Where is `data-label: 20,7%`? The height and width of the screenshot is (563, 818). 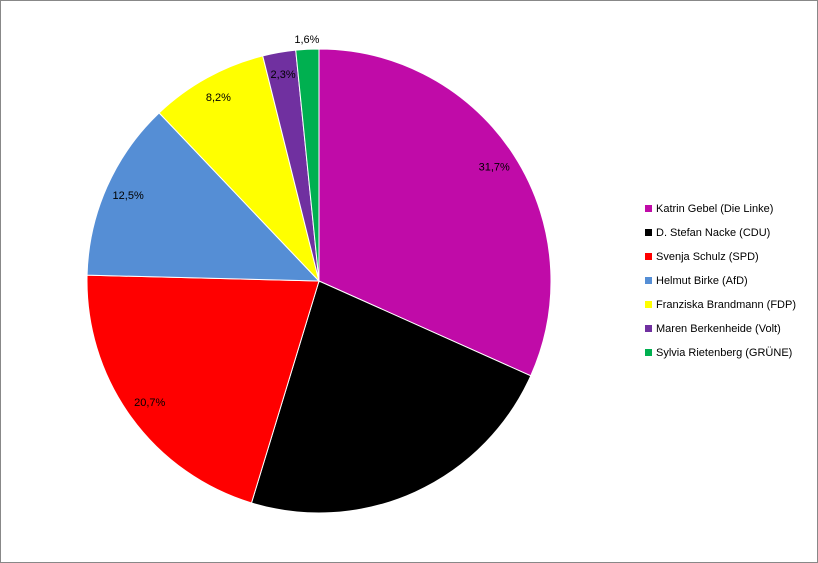 data-label: 20,7% is located at coordinates (149, 403).